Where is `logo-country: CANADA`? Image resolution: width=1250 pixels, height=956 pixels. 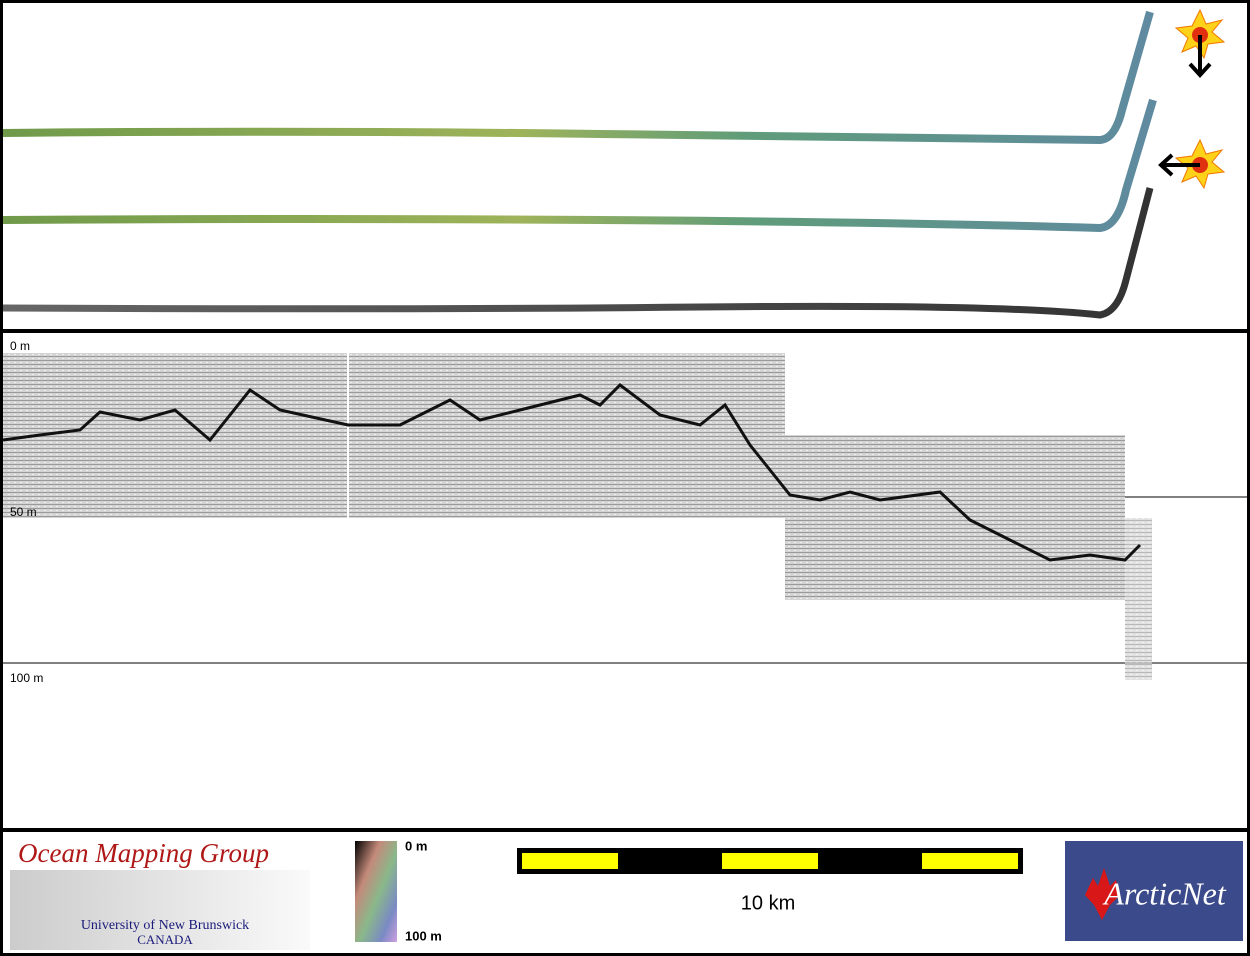
logo-country: CANADA is located at coordinates (165, 939).